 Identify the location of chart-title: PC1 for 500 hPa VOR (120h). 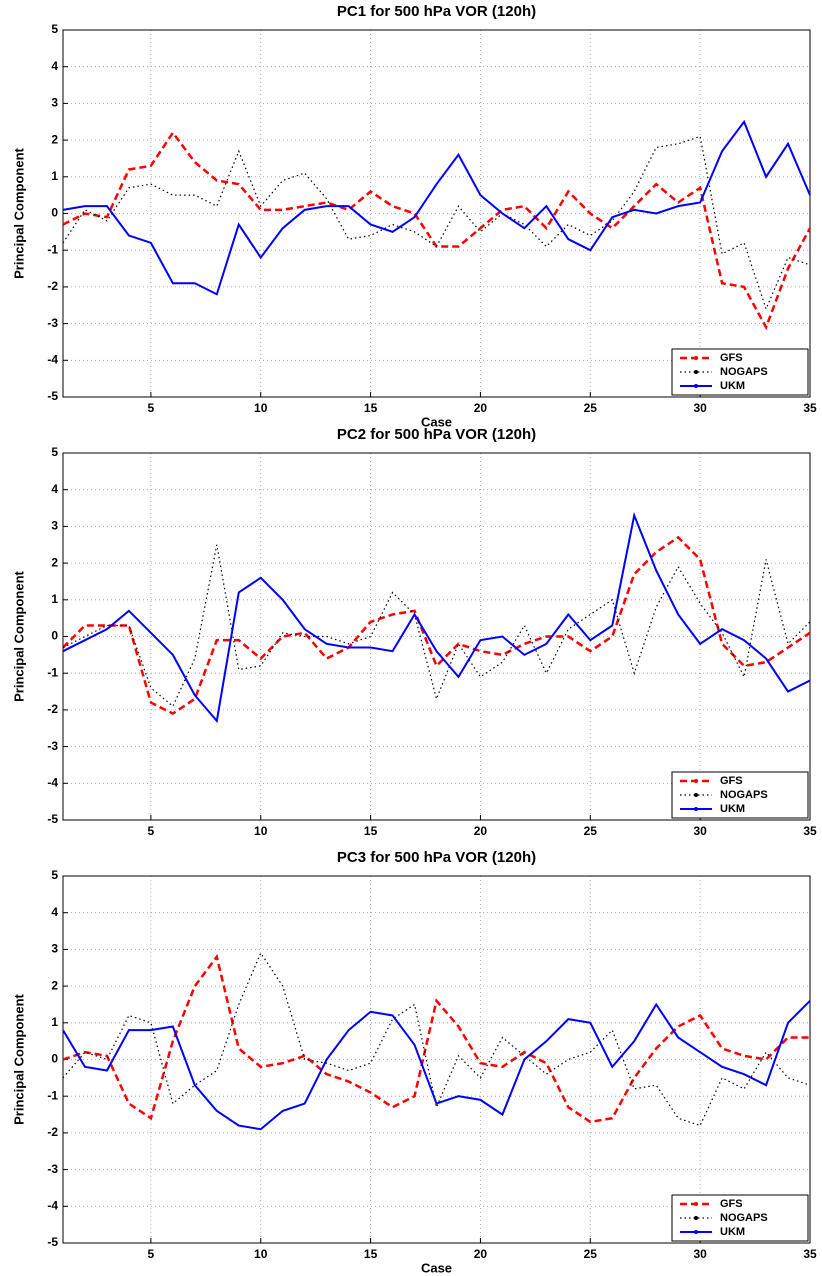
(436, 11).